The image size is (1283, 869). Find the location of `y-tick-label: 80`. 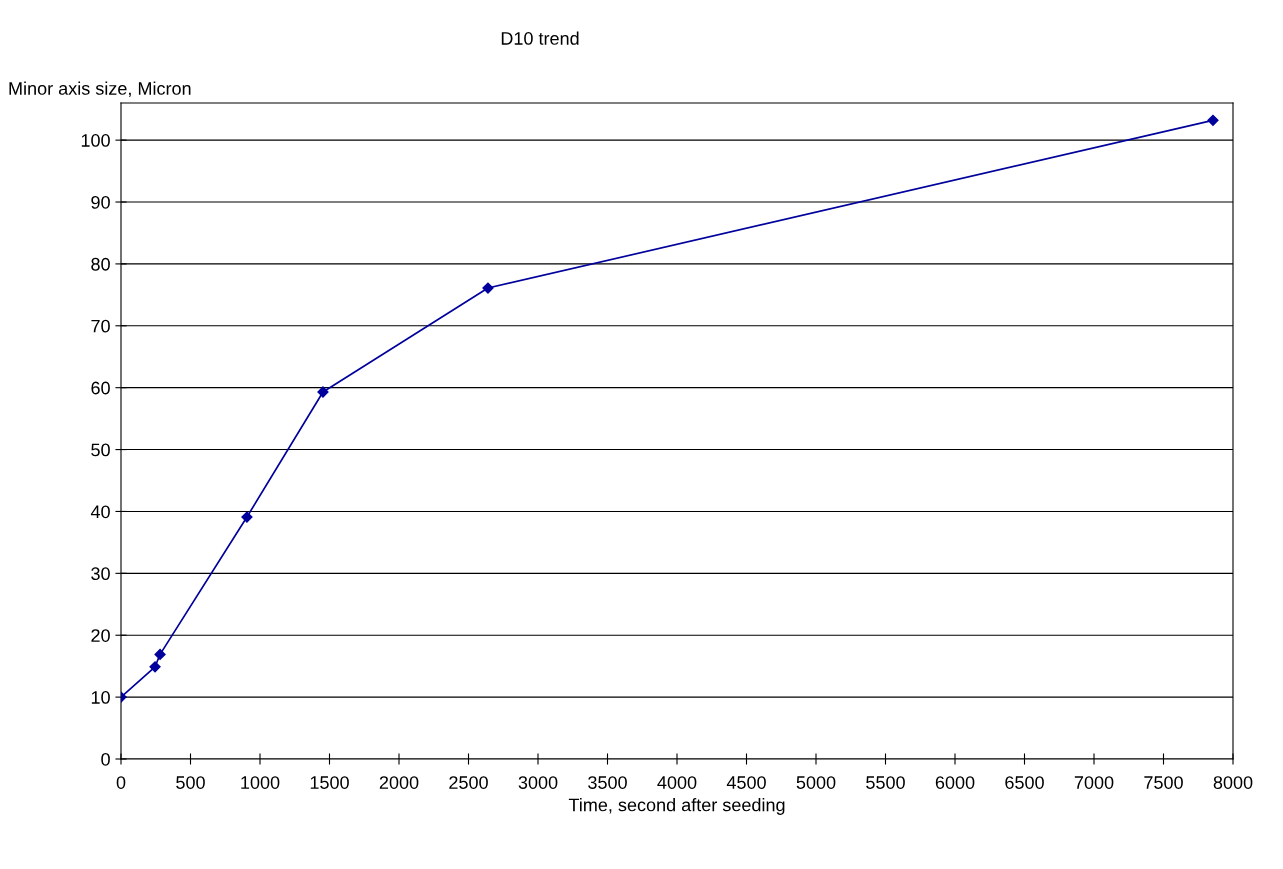

y-tick-label: 80 is located at coordinates (100, 264).